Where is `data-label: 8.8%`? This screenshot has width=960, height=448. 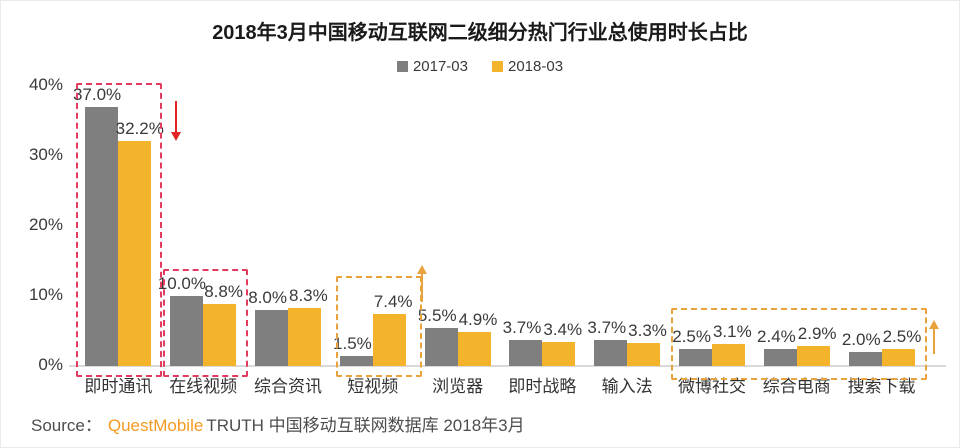
data-label: 8.8% is located at coordinates (223, 292).